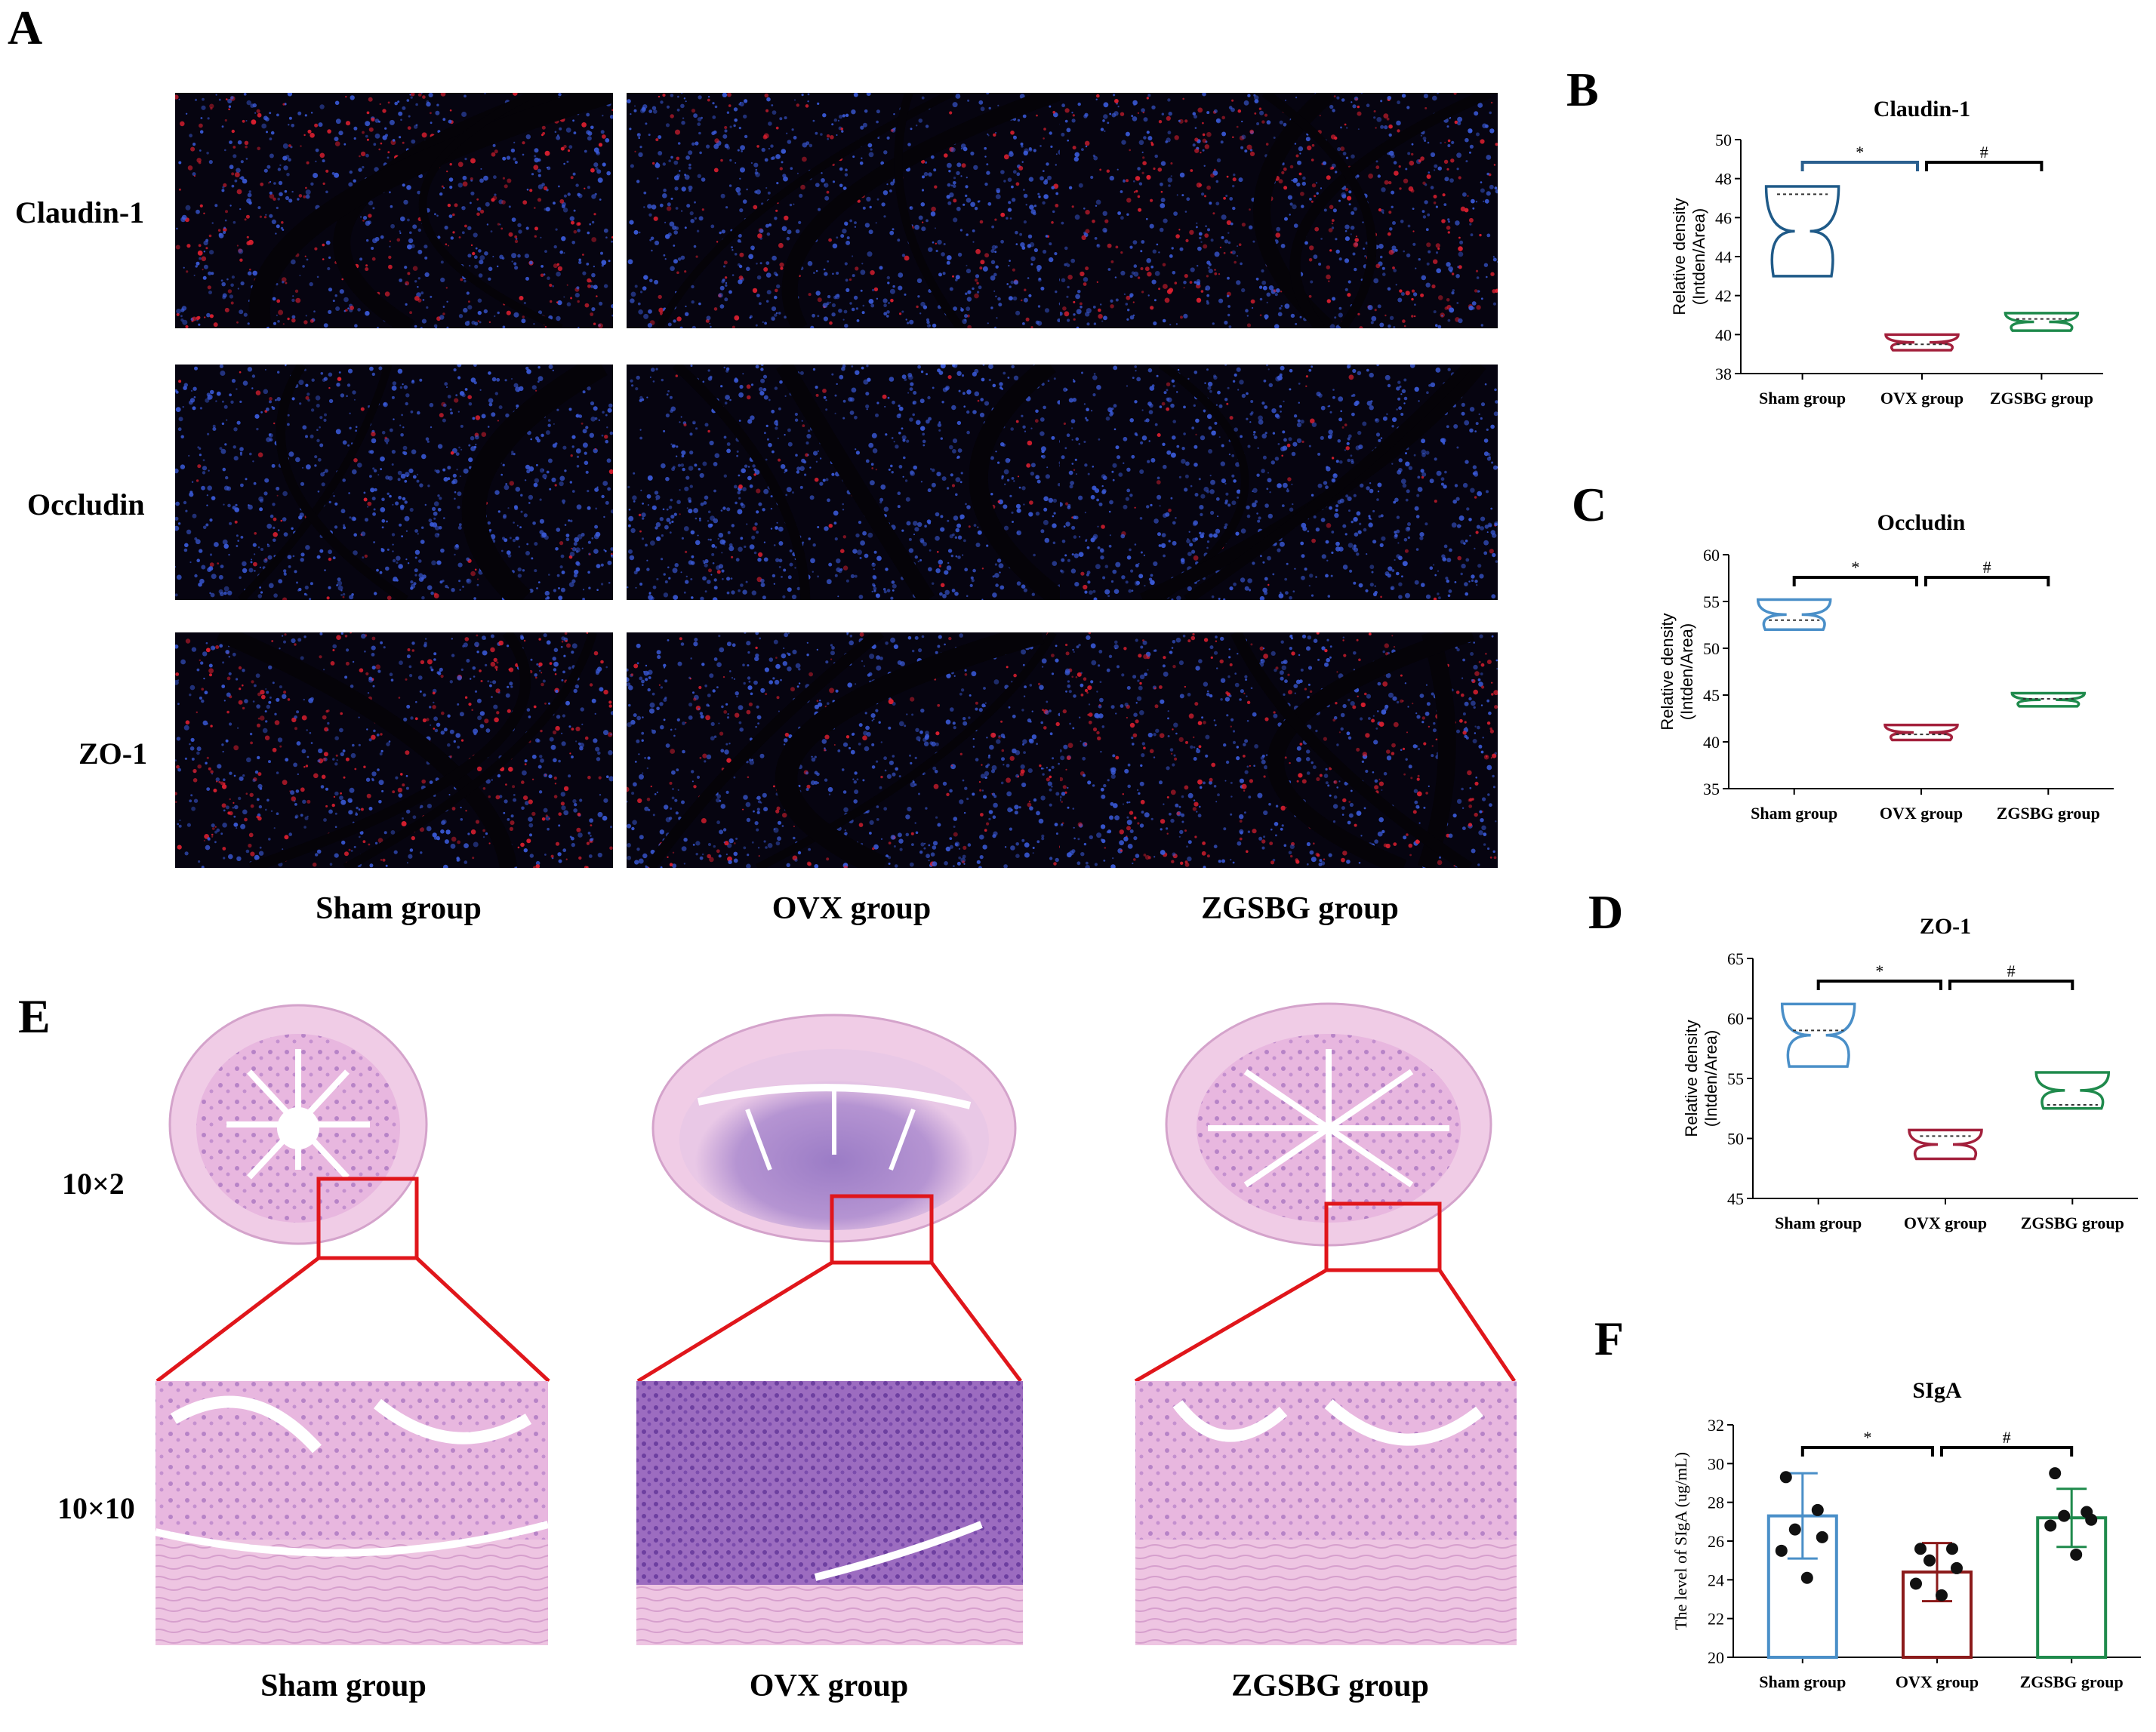  I want to click on y-tick-label: 32, so click(1716, 1425).